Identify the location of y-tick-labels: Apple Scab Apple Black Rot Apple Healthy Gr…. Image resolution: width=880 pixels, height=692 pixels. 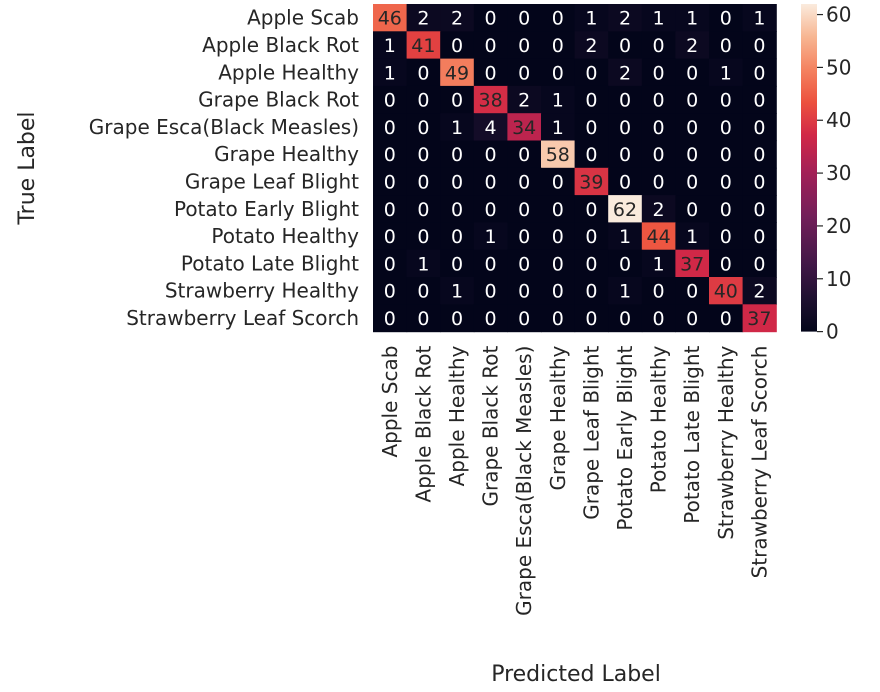
(224, 168).